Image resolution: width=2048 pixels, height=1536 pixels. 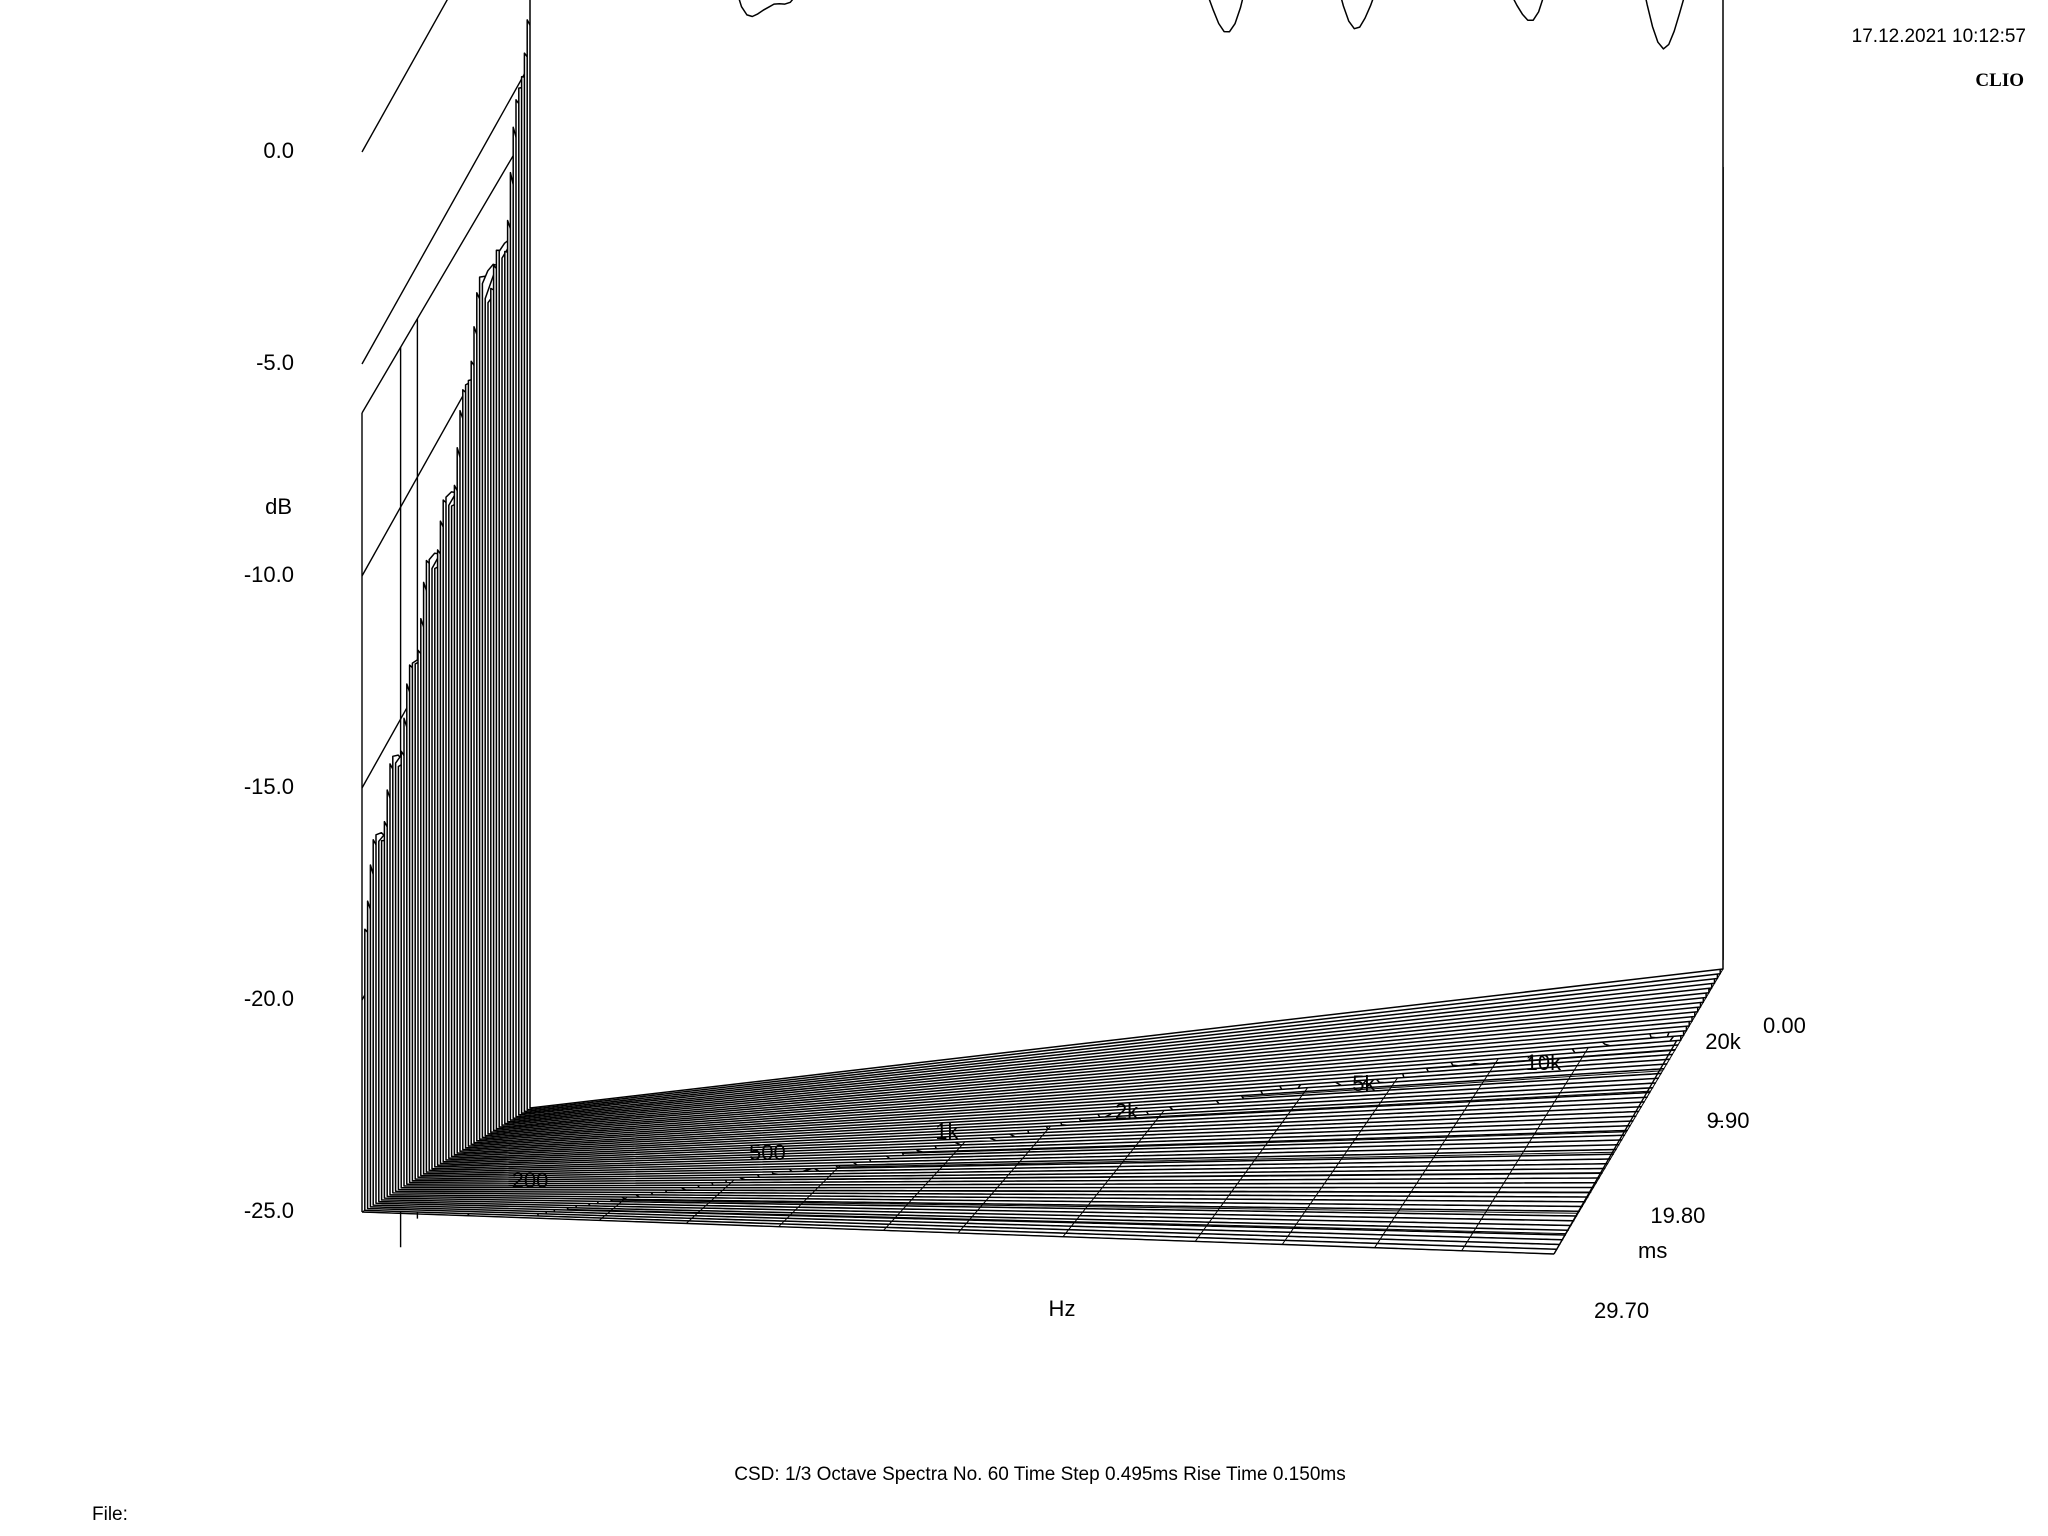 What do you see at coordinates (268, 786) in the screenshot?
I see `y-tick-label: -15.0` at bounding box center [268, 786].